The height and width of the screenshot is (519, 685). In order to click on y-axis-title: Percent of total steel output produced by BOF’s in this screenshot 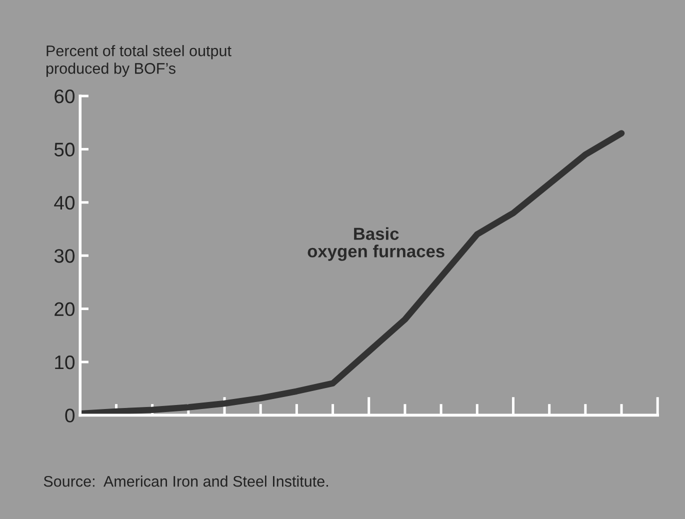, I will do `click(139, 61)`.